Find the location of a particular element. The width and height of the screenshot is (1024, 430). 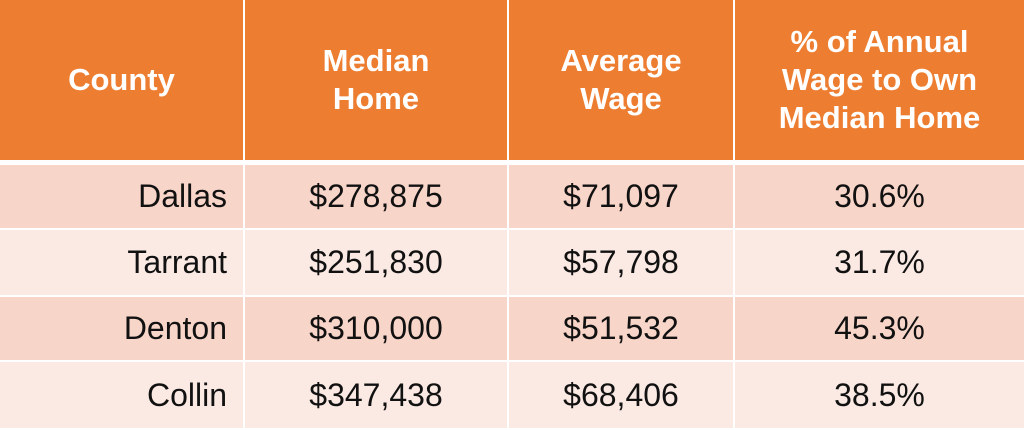

header-text: % of Annual is located at coordinates (879, 41).